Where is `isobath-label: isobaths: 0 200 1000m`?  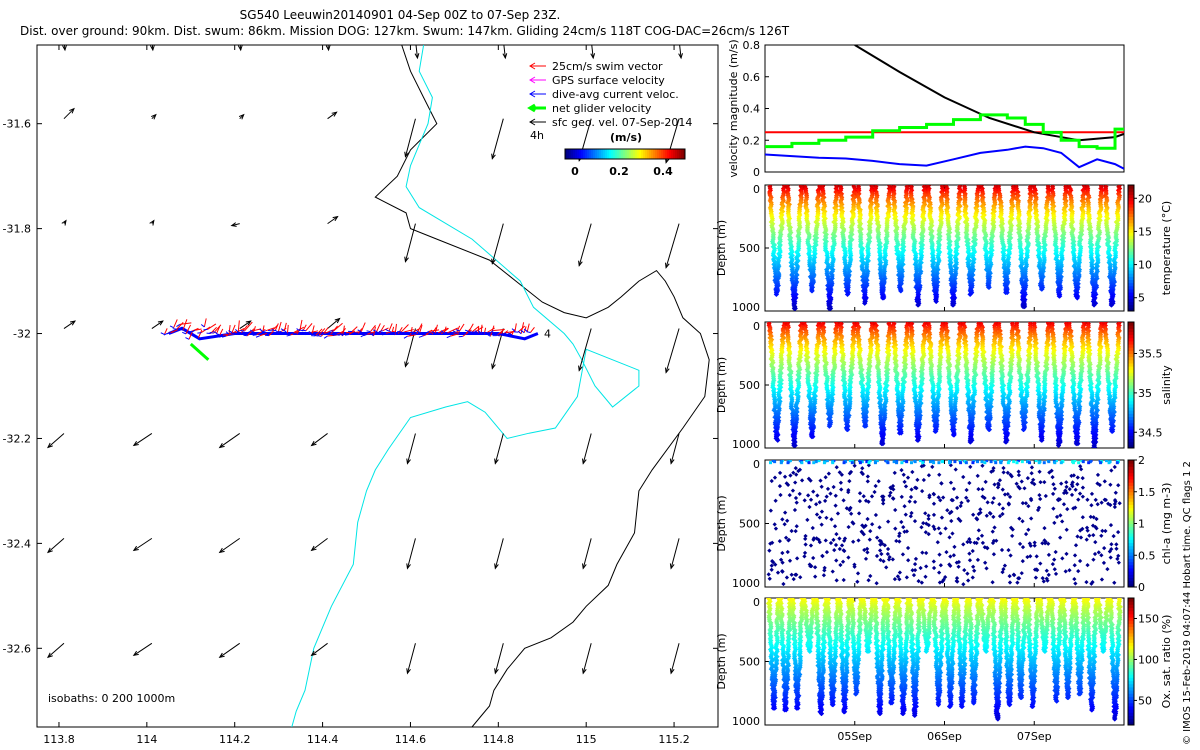
isobath-label: isobaths: 0 200 1000m is located at coordinates (111, 698).